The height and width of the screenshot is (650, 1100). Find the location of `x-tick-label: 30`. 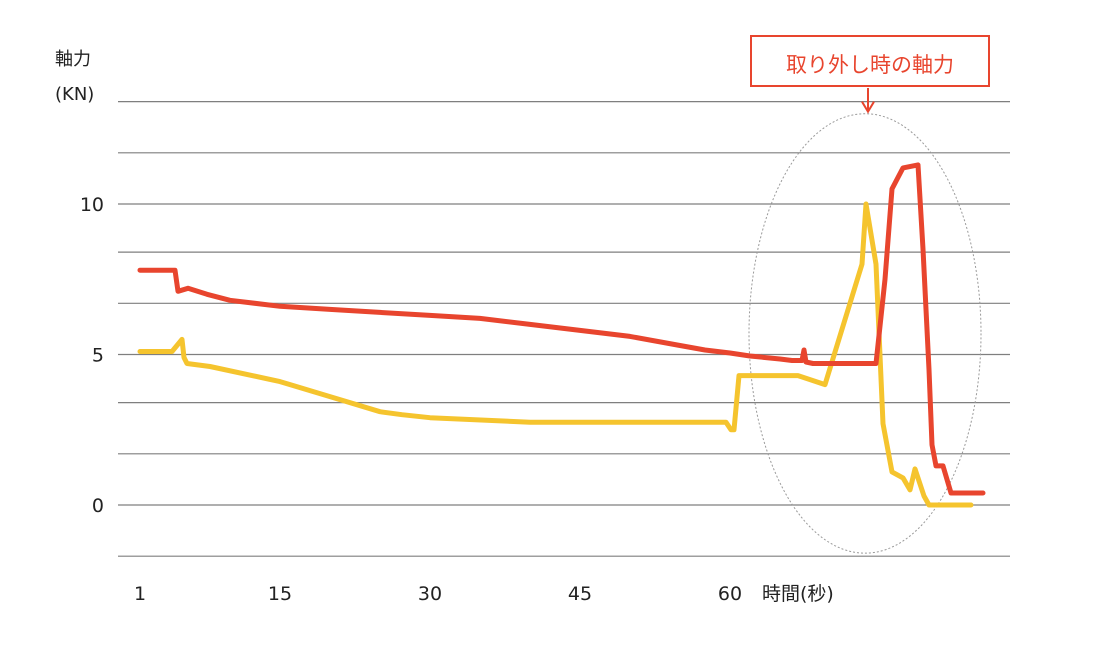

x-tick-label: 30 is located at coordinates (430, 594).